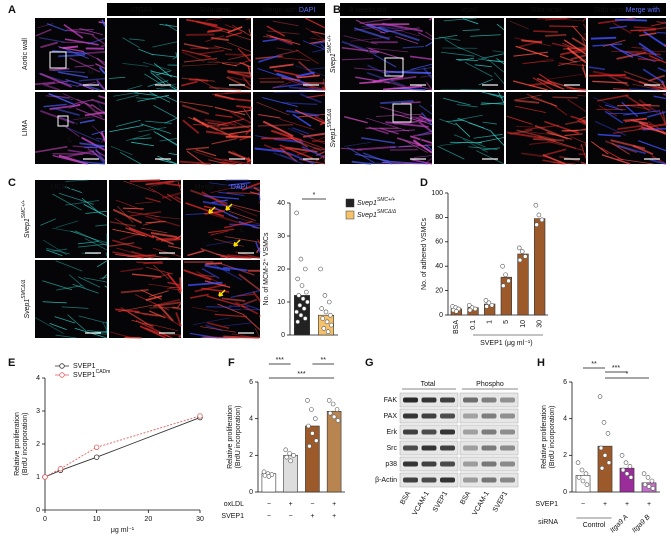 The width and height of the screenshot is (671, 547). Describe the element at coordinates (234, 504) in the screenshot. I see `condition-label: oxLDL` at that location.